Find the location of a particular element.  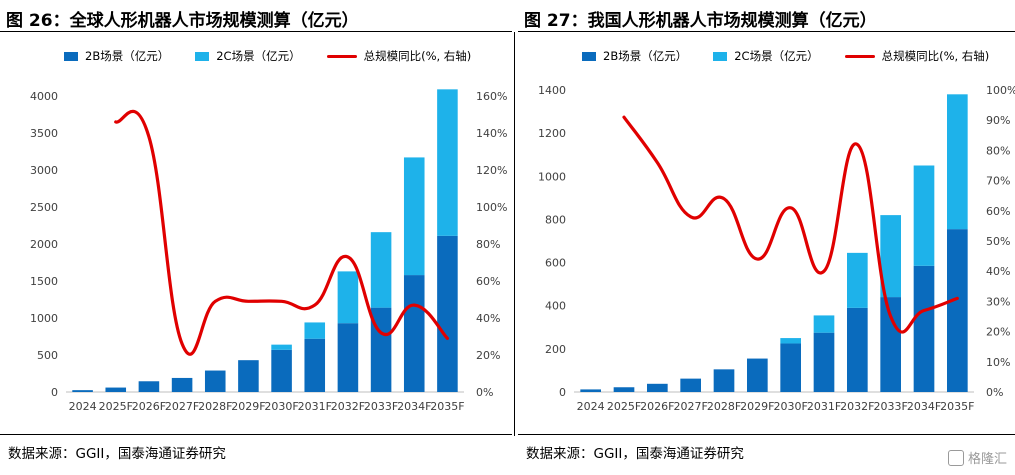

x-tick-label: 2032F is located at coordinates (857, 406).